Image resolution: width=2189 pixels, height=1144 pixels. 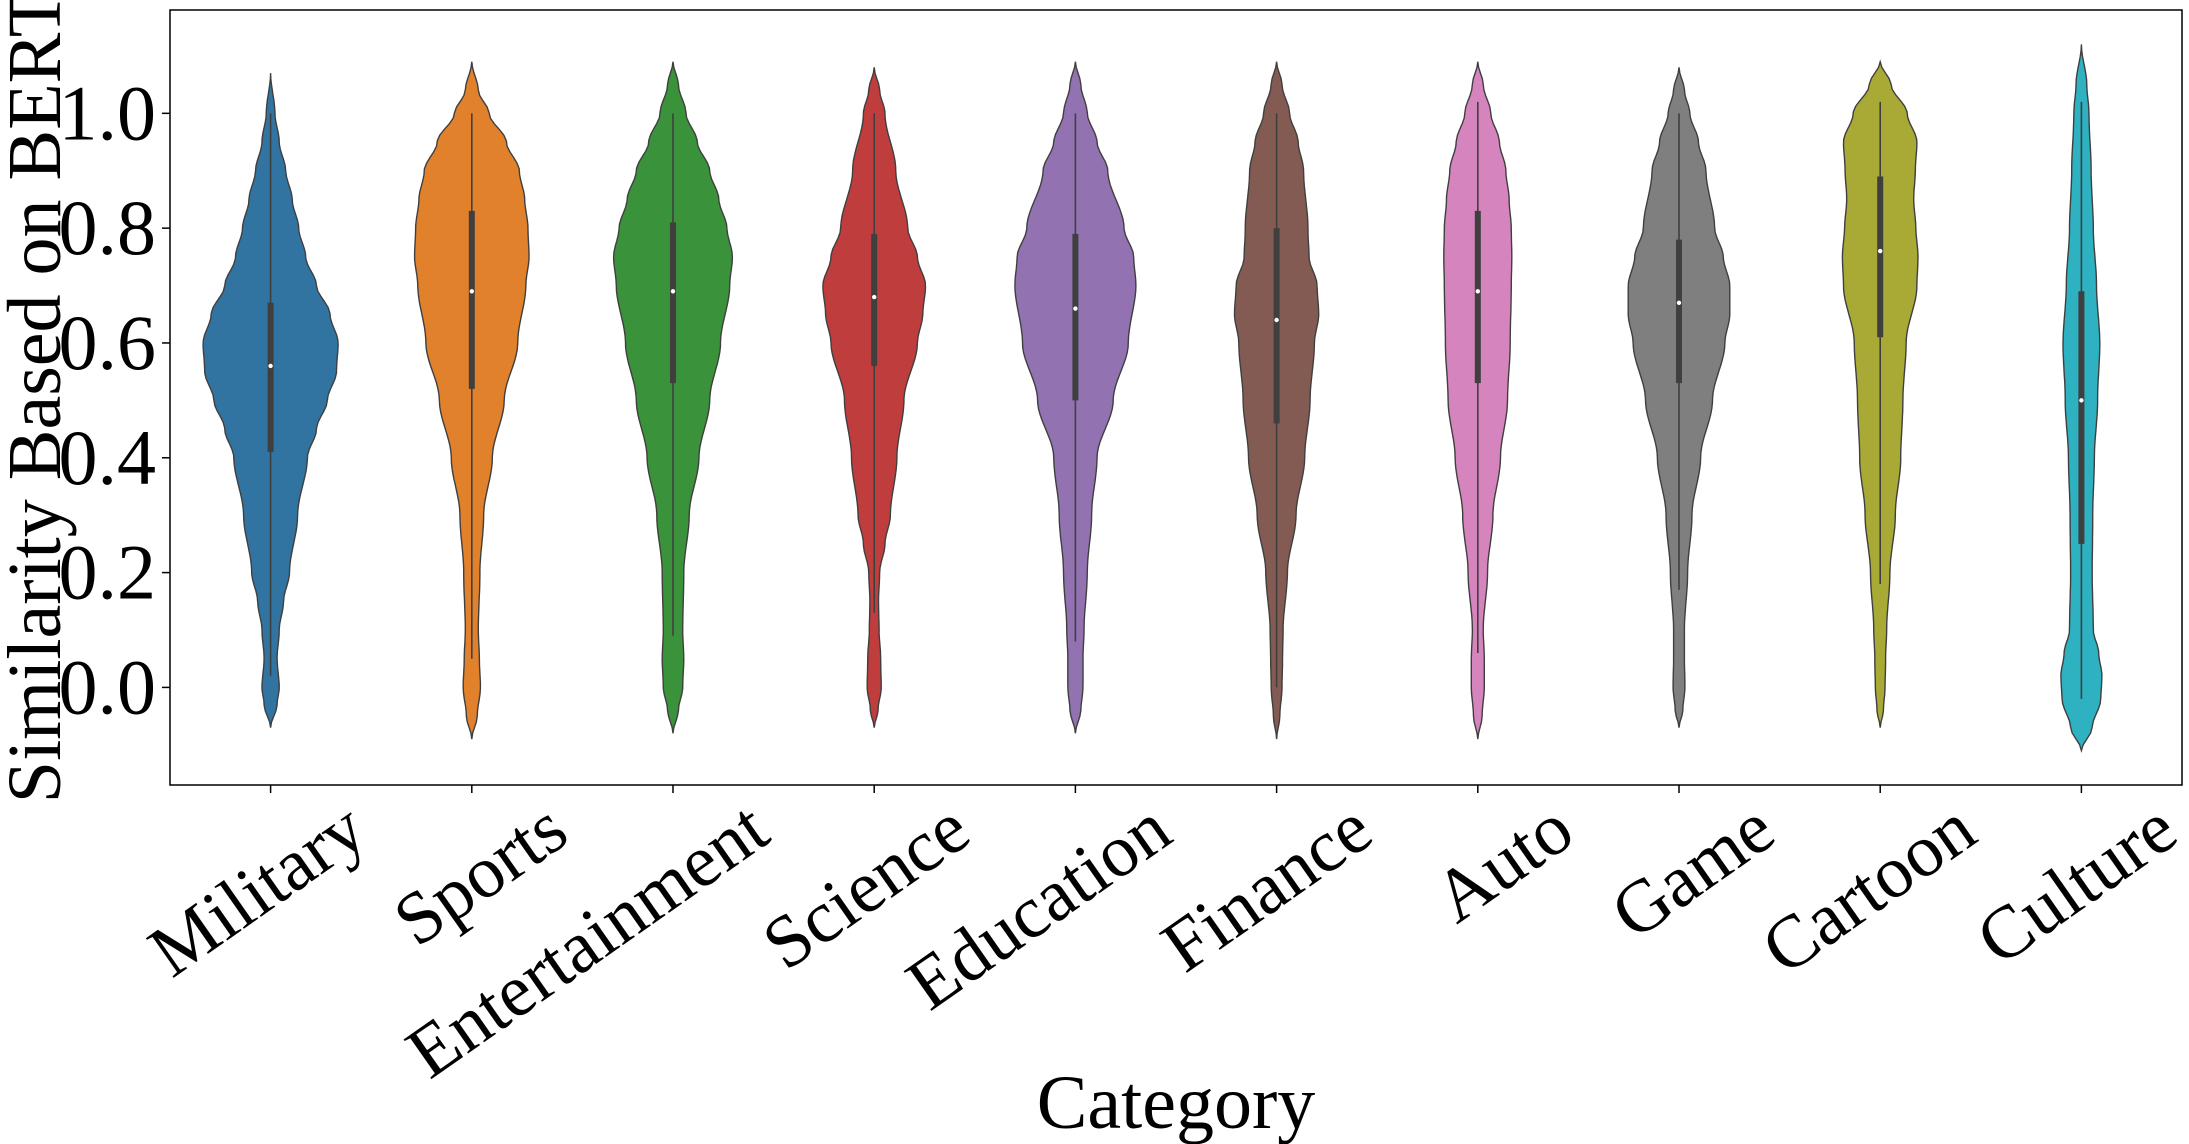 I want to click on x-tick-label: Cartoon, so click(x=1869, y=889).